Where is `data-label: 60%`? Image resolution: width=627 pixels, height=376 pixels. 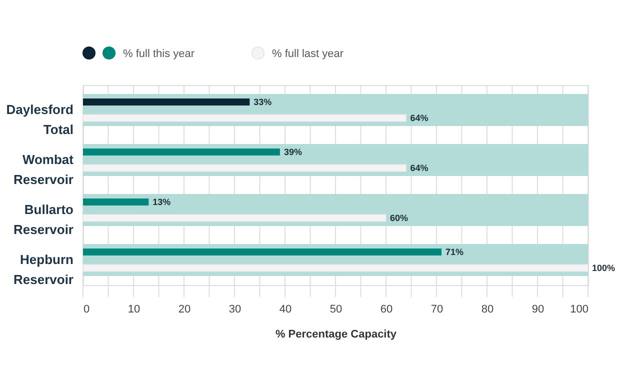 data-label: 60% is located at coordinates (399, 218).